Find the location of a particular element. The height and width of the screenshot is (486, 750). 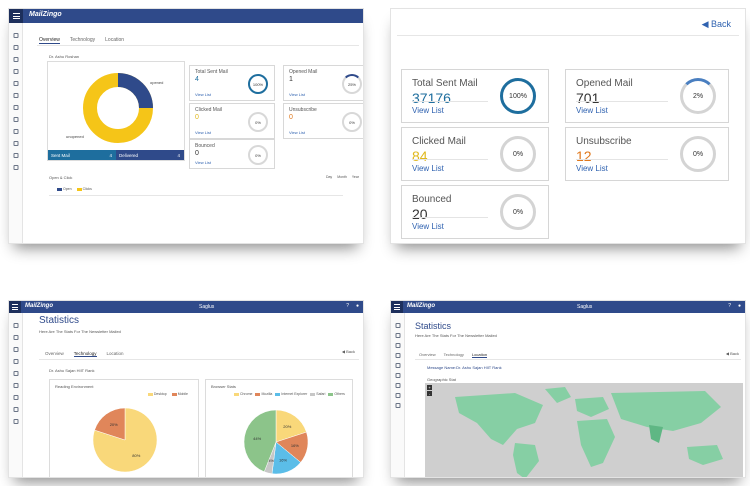

range-day: Day is located at coordinates (329, 177).